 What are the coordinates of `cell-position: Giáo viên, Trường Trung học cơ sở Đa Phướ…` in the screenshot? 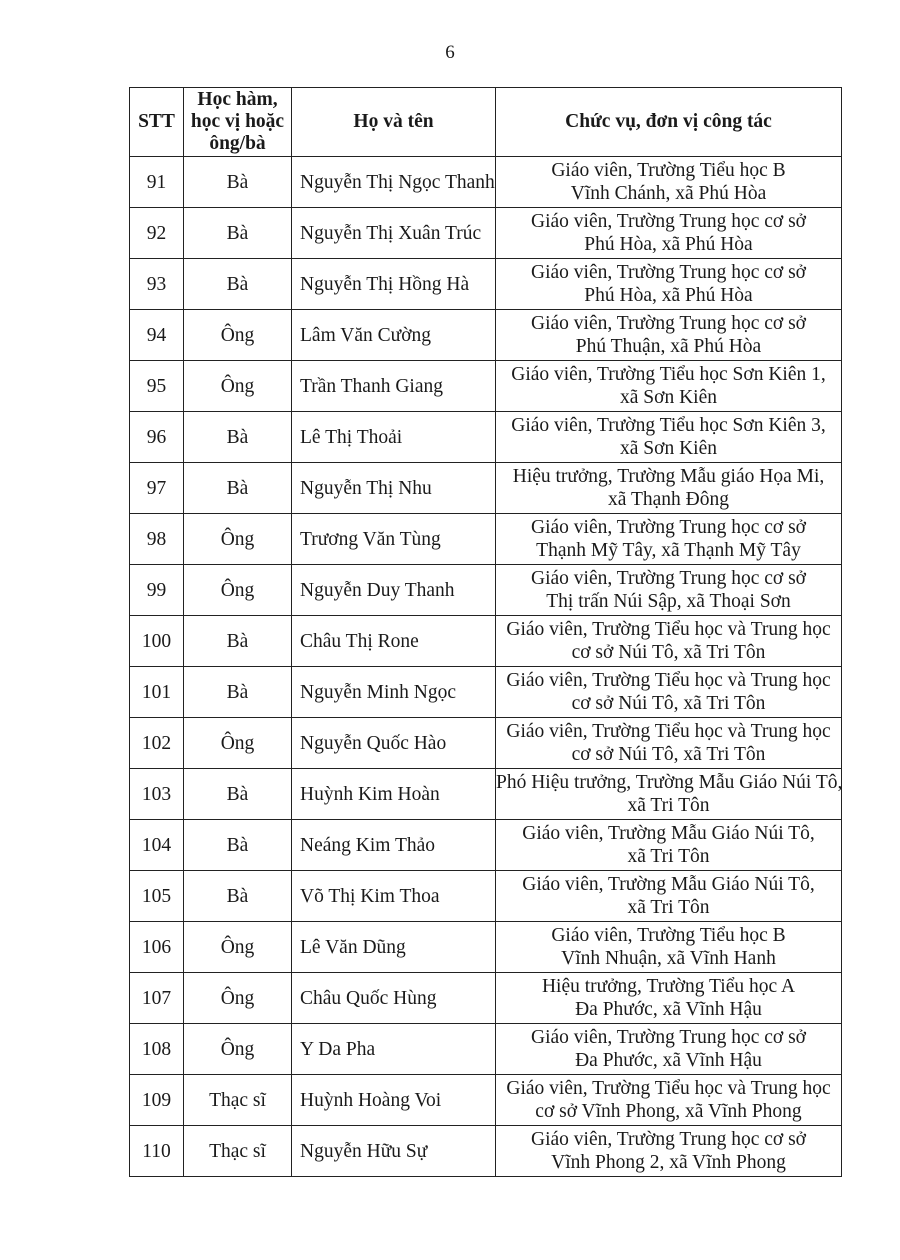 It's located at (668, 1049).